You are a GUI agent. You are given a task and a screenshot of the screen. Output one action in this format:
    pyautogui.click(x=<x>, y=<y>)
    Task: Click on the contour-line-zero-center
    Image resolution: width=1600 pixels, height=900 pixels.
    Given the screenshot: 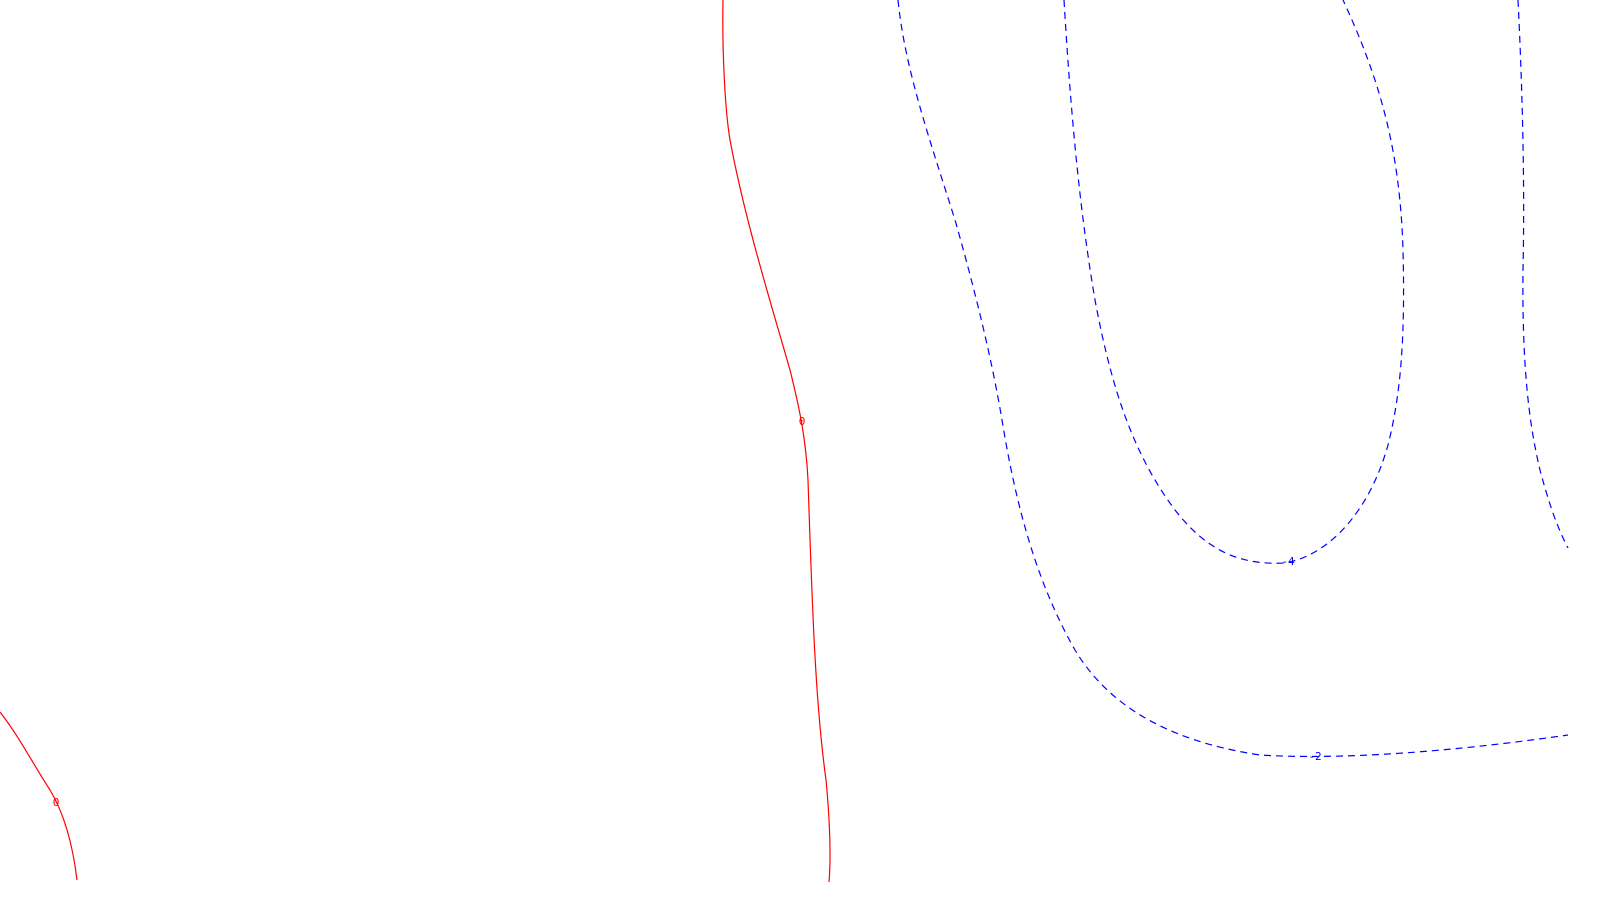 What is the action you would take?
    pyautogui.click(x=776, y=441)
    